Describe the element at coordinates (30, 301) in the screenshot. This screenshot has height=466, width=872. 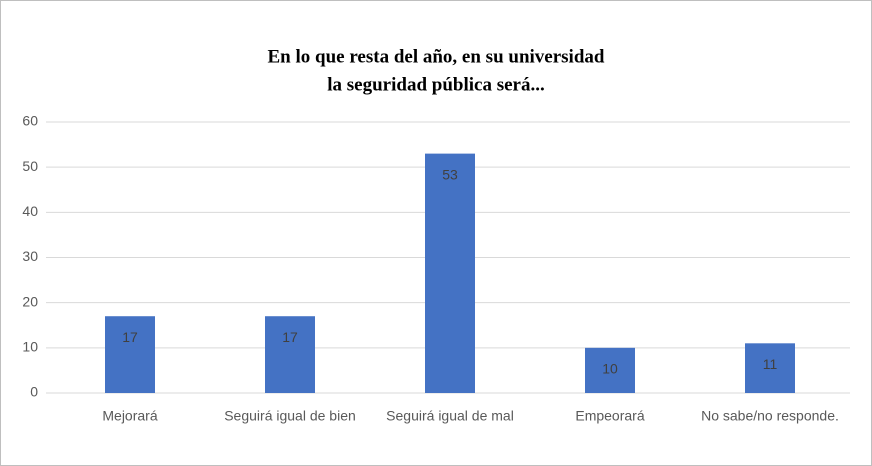
I see `y-tick-label: 20` at that location.